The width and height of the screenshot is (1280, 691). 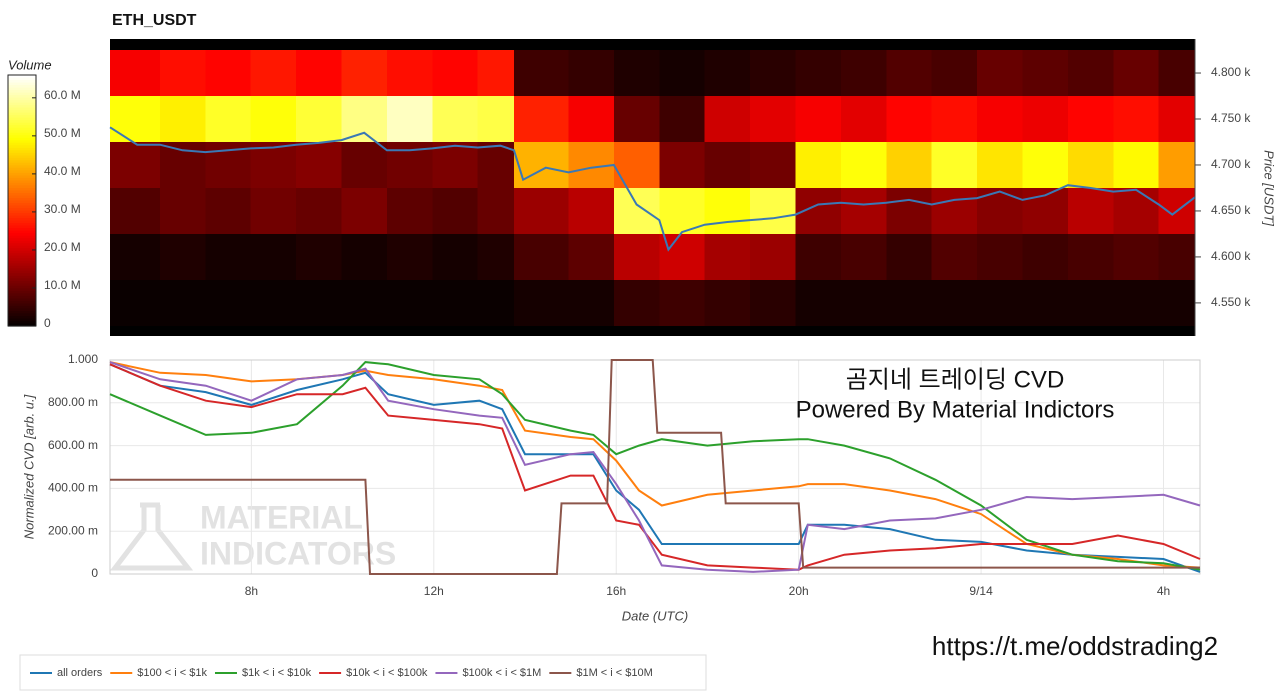 What do you see at coordinates (981, 591) in the screenshot?
I see `x-tick-label: 9/14` at bounding box center [981, 591].